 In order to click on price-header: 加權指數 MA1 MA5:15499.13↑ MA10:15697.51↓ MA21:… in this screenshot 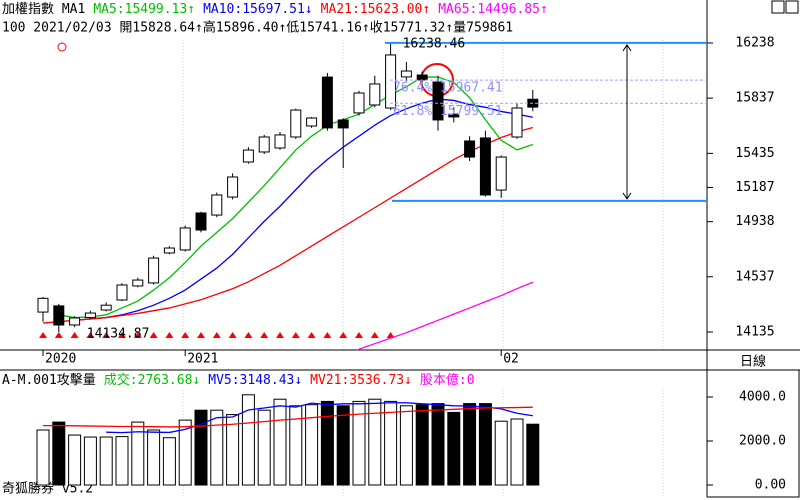, I will do `click(275, 9)`.